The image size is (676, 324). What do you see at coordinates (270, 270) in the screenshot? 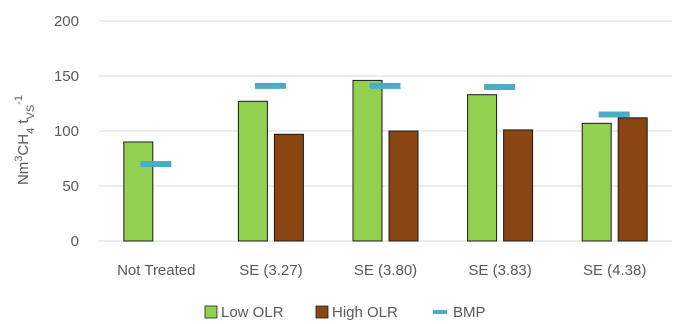
I see `x-tick-label: SE (3.27)` at bounding box center [270, 270].